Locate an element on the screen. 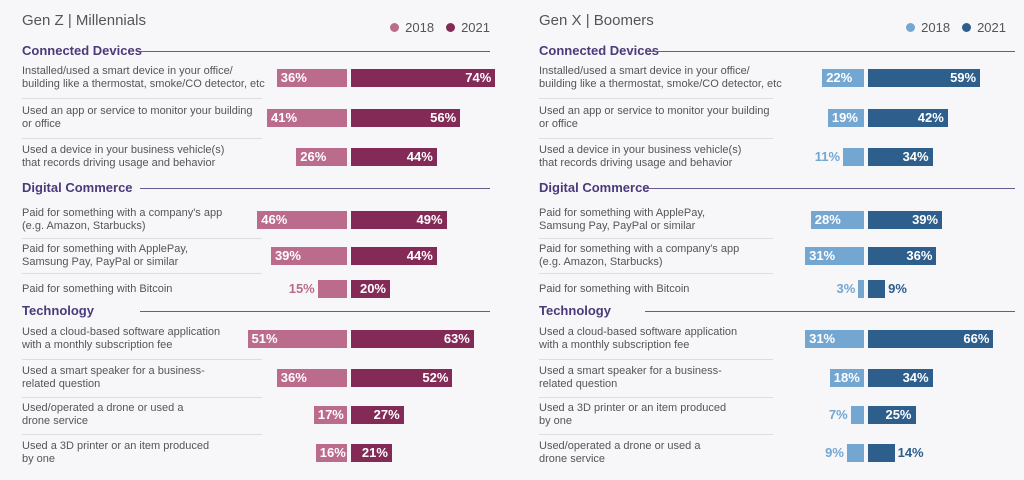 The width and height of the screenshot is (1024, 480). legend-swatch-2018 is located at coordinates (395, 27).